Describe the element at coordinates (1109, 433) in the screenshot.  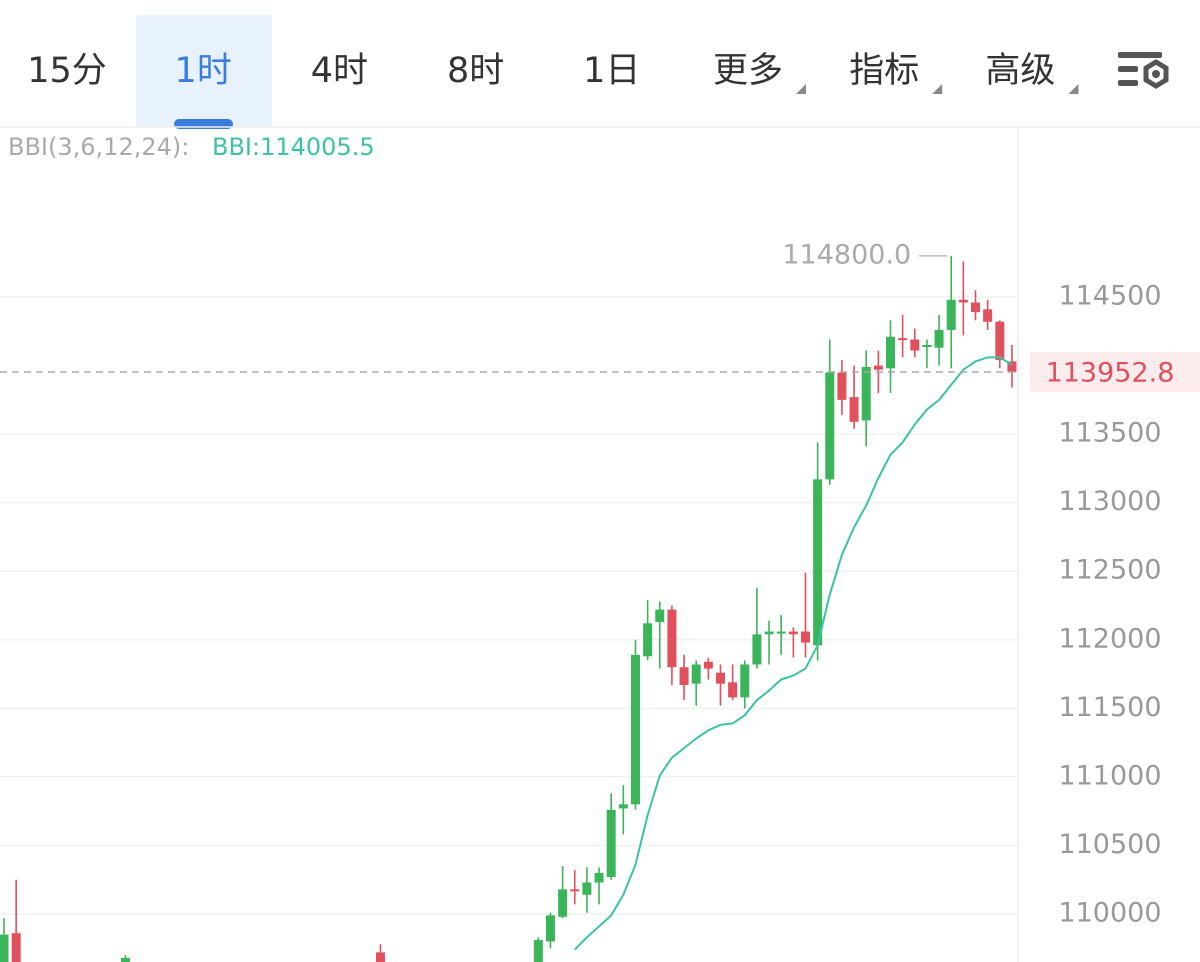
I see `y-tick-label: 113500` at that location.